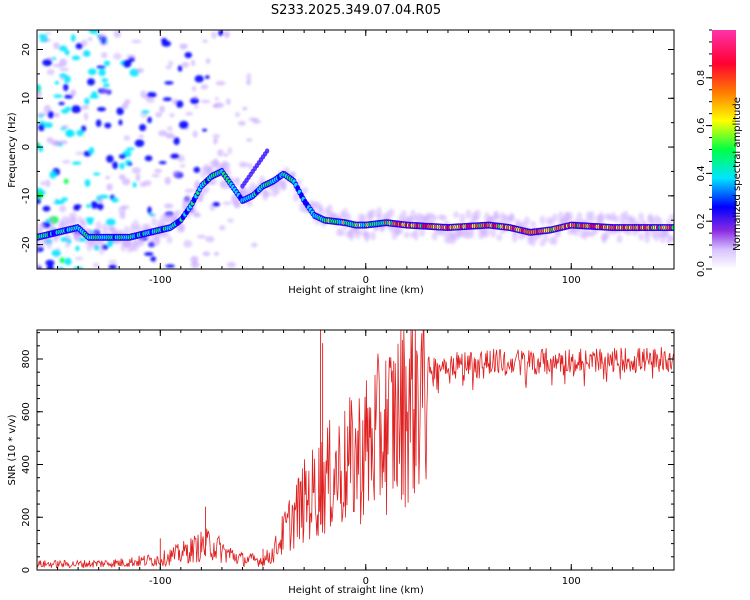 The width and height of the screenshot is (750, 600). What do you see at coordinates (366, 280) in the screenshot?
I see `spectrogram-xtick-label: 0` at bounding box center [366, 280].